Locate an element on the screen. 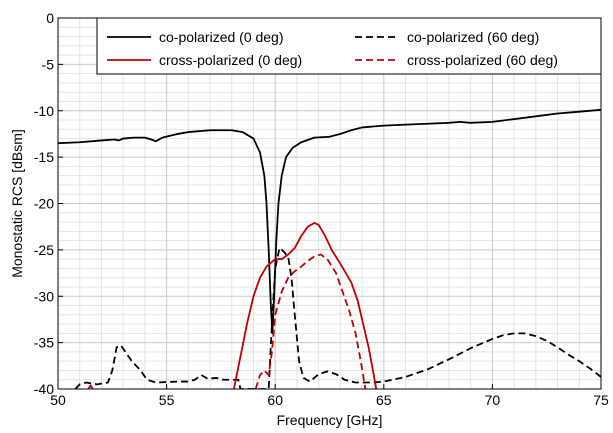 This screenshot has height=433, width=613. y-axis-title: Monostatic RCS [dBsm] is located at coordinates (17, 203).